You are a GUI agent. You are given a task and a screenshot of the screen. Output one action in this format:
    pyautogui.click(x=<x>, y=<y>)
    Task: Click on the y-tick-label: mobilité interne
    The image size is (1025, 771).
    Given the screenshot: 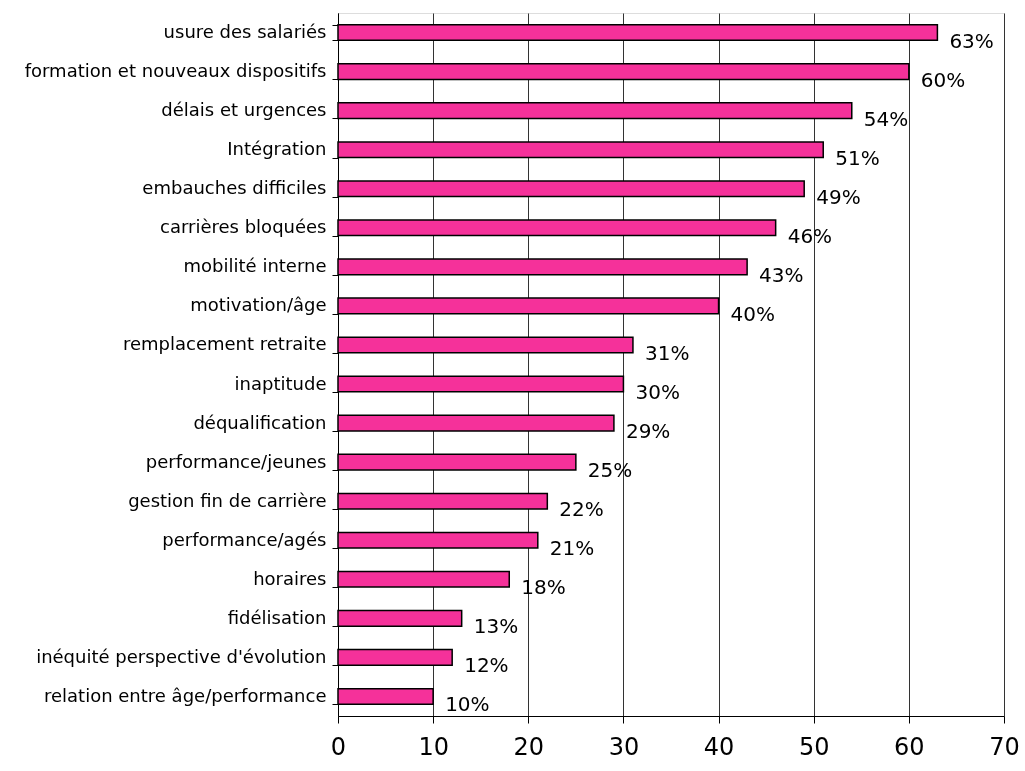 What is the action you would take?
    pyautogui.click(x=255, y=266)
    